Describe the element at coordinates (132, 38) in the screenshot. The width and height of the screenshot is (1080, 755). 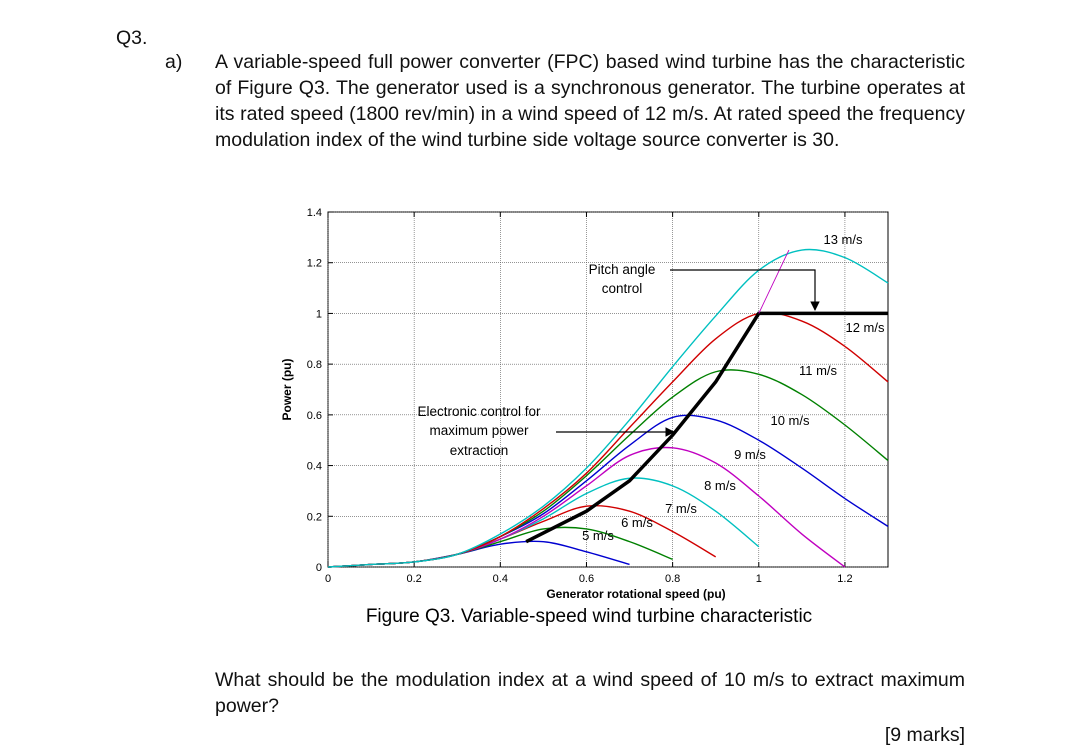
I see `question-number: Q3.` at that location.